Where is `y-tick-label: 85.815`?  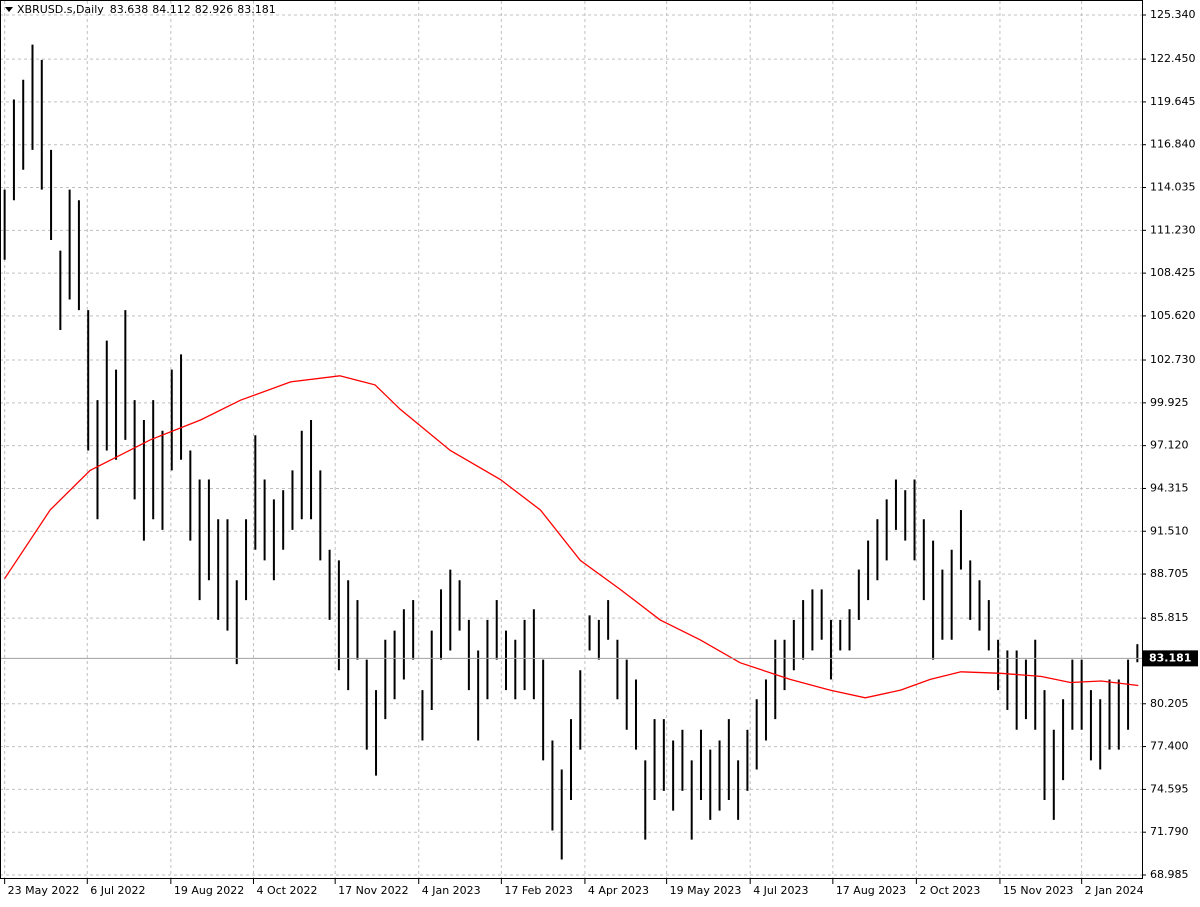 y-tick-label: 85.815 is located at coordinates (1169, 617).